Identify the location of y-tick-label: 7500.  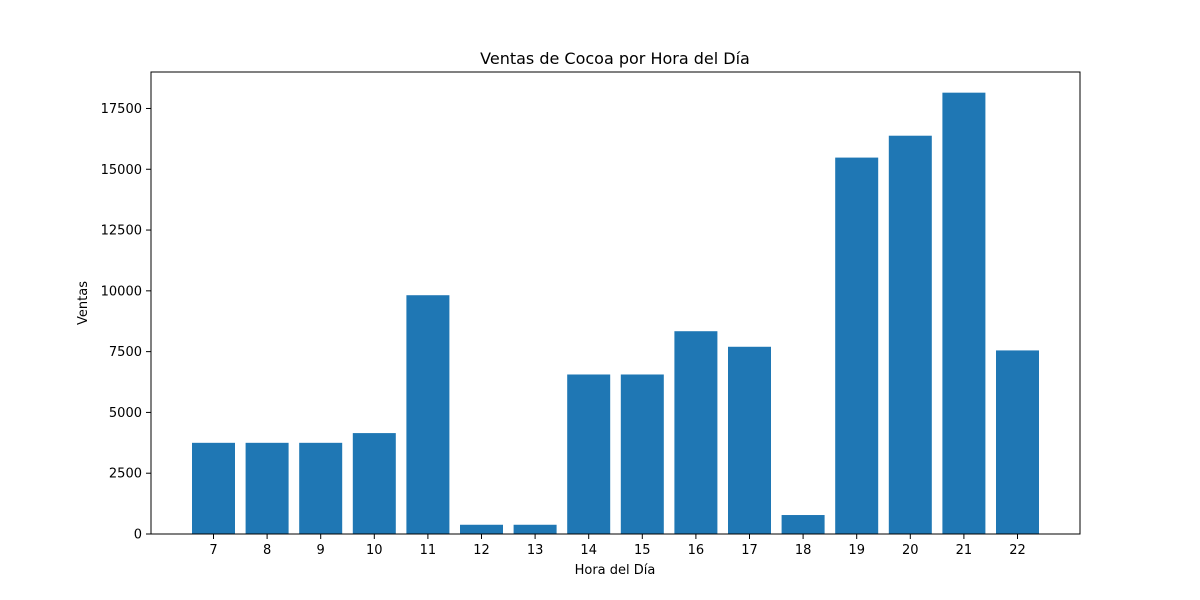
(125, 352).